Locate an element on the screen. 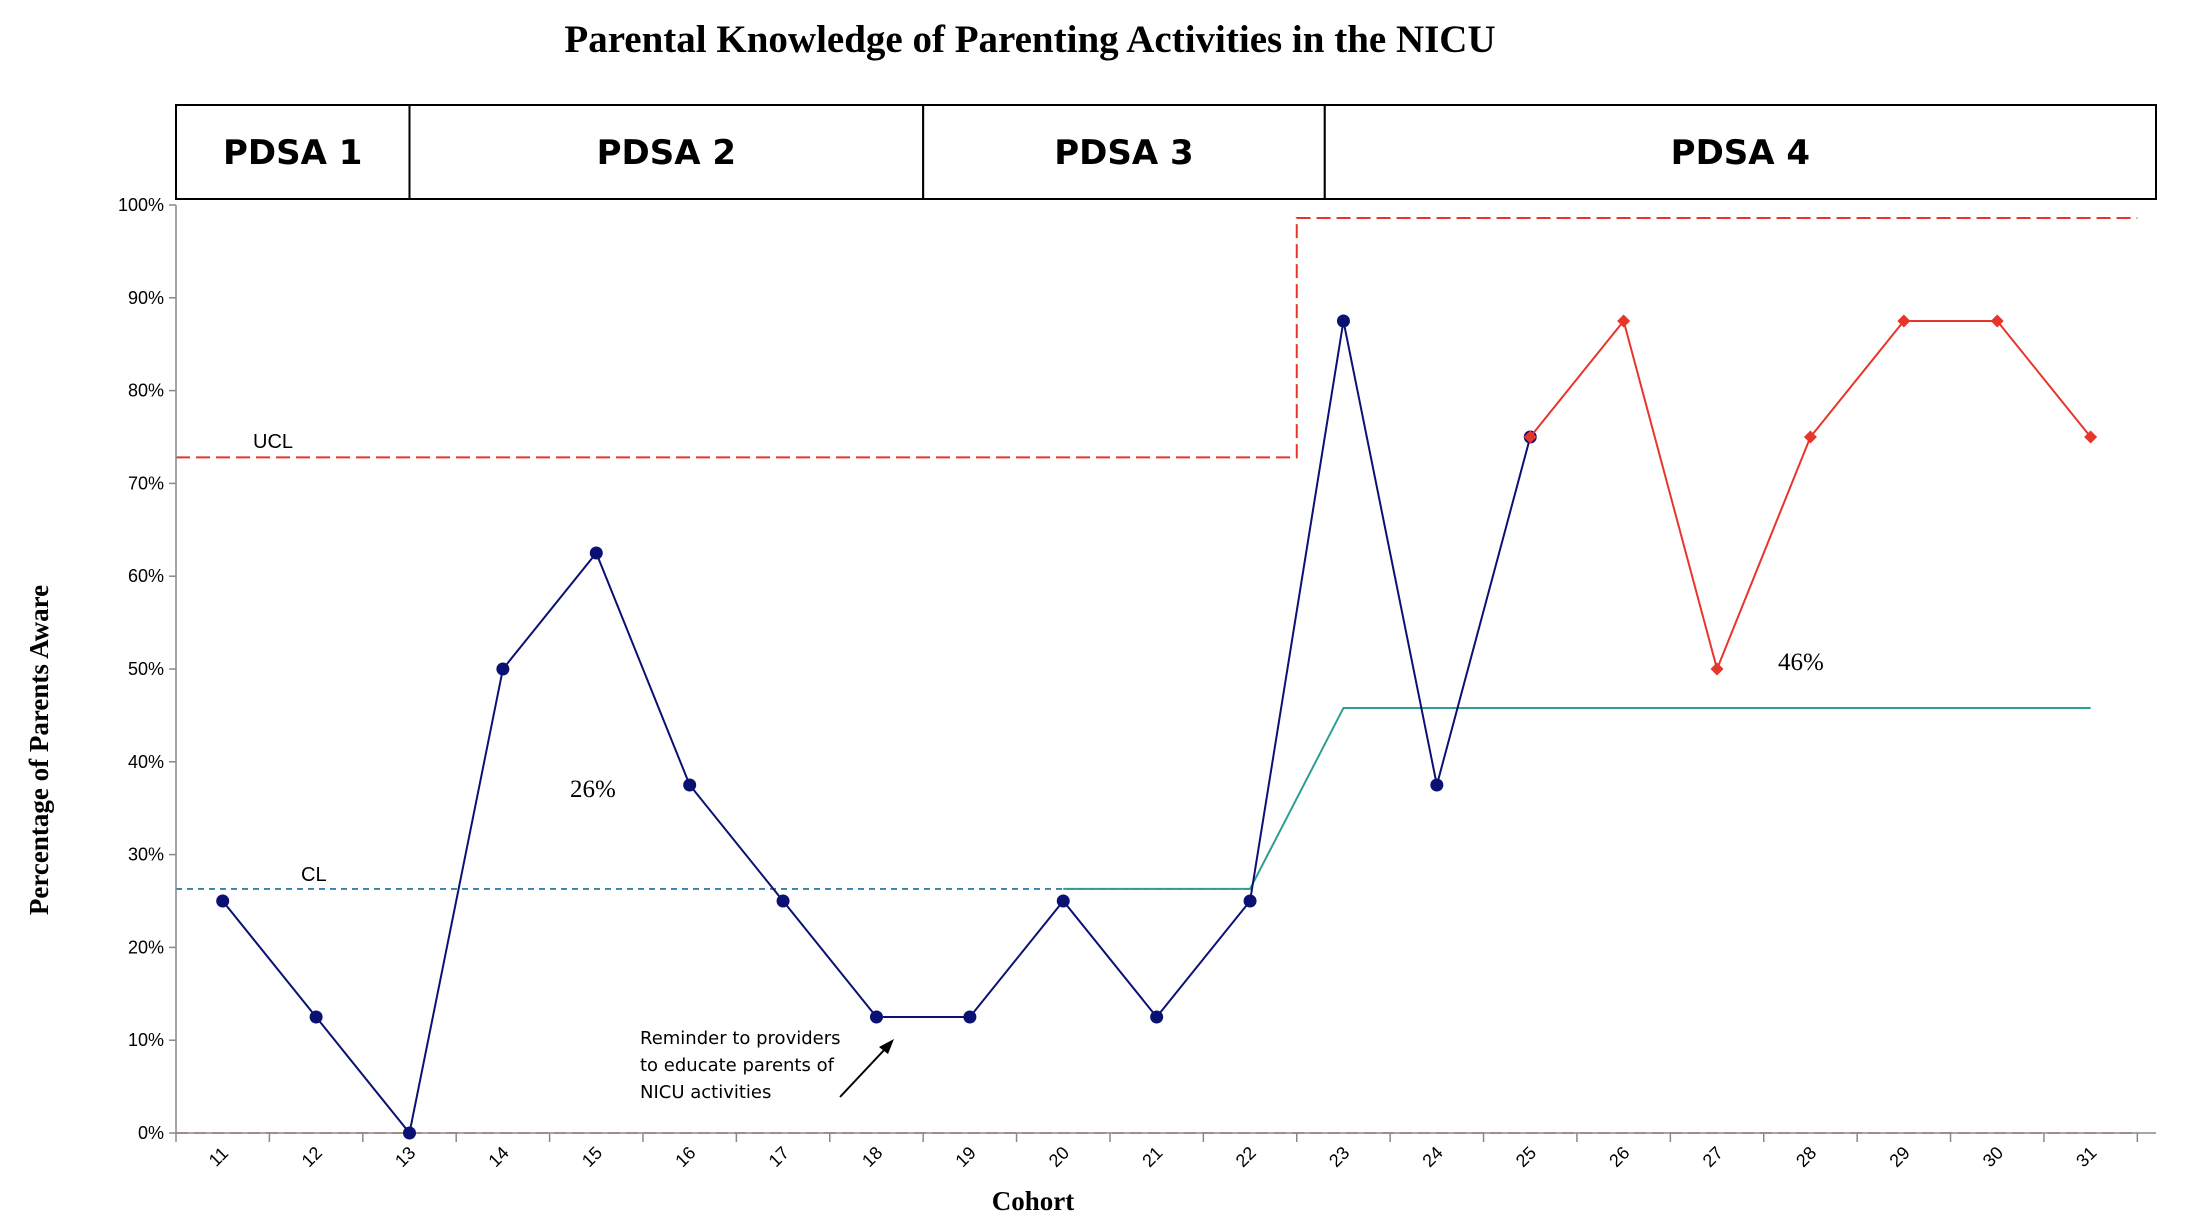  note-line-3: NICU activities is located at coordinates (705, 1092).